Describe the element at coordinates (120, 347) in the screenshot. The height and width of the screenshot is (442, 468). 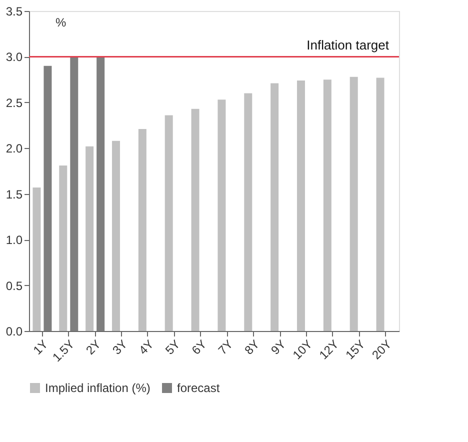
I see `x-tick-label: 3Y` at that location.